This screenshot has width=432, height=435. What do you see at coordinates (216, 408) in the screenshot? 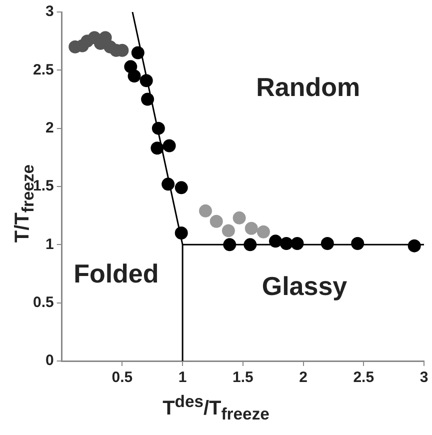
I see `x-axis-title: T$^{des}$/T$_{freeze}$` at bounding box center [216, 408].